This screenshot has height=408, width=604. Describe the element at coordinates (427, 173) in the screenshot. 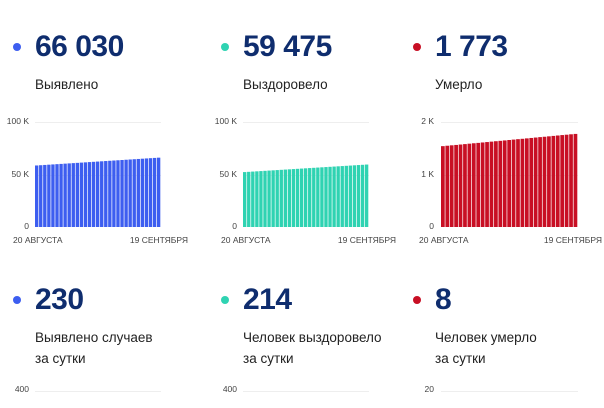

I see `y-tick-label: 1 K` at that location.